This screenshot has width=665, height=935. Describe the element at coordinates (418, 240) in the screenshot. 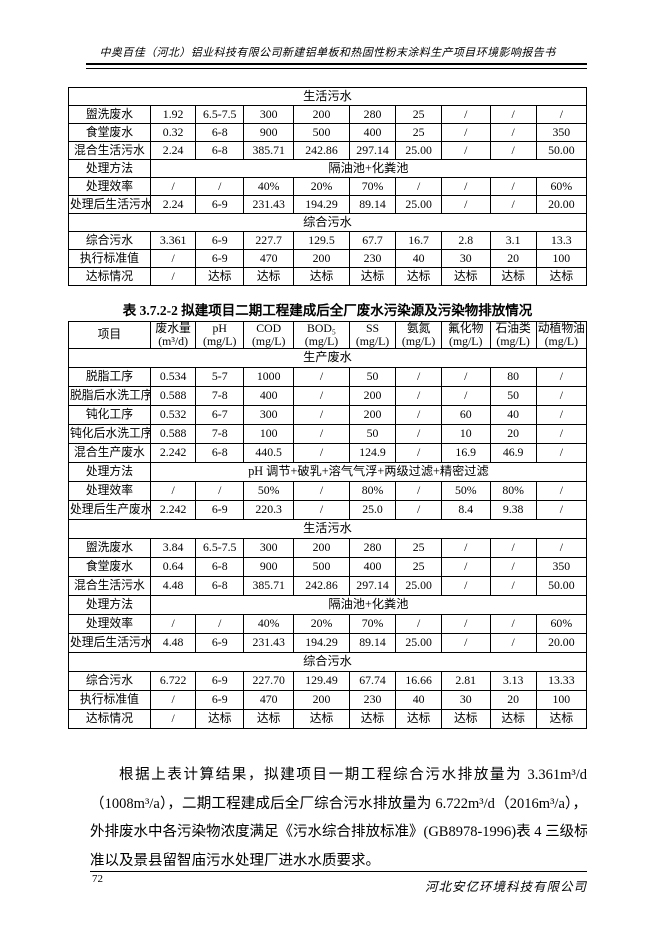

I see `table-cell: 16.7` at that location.